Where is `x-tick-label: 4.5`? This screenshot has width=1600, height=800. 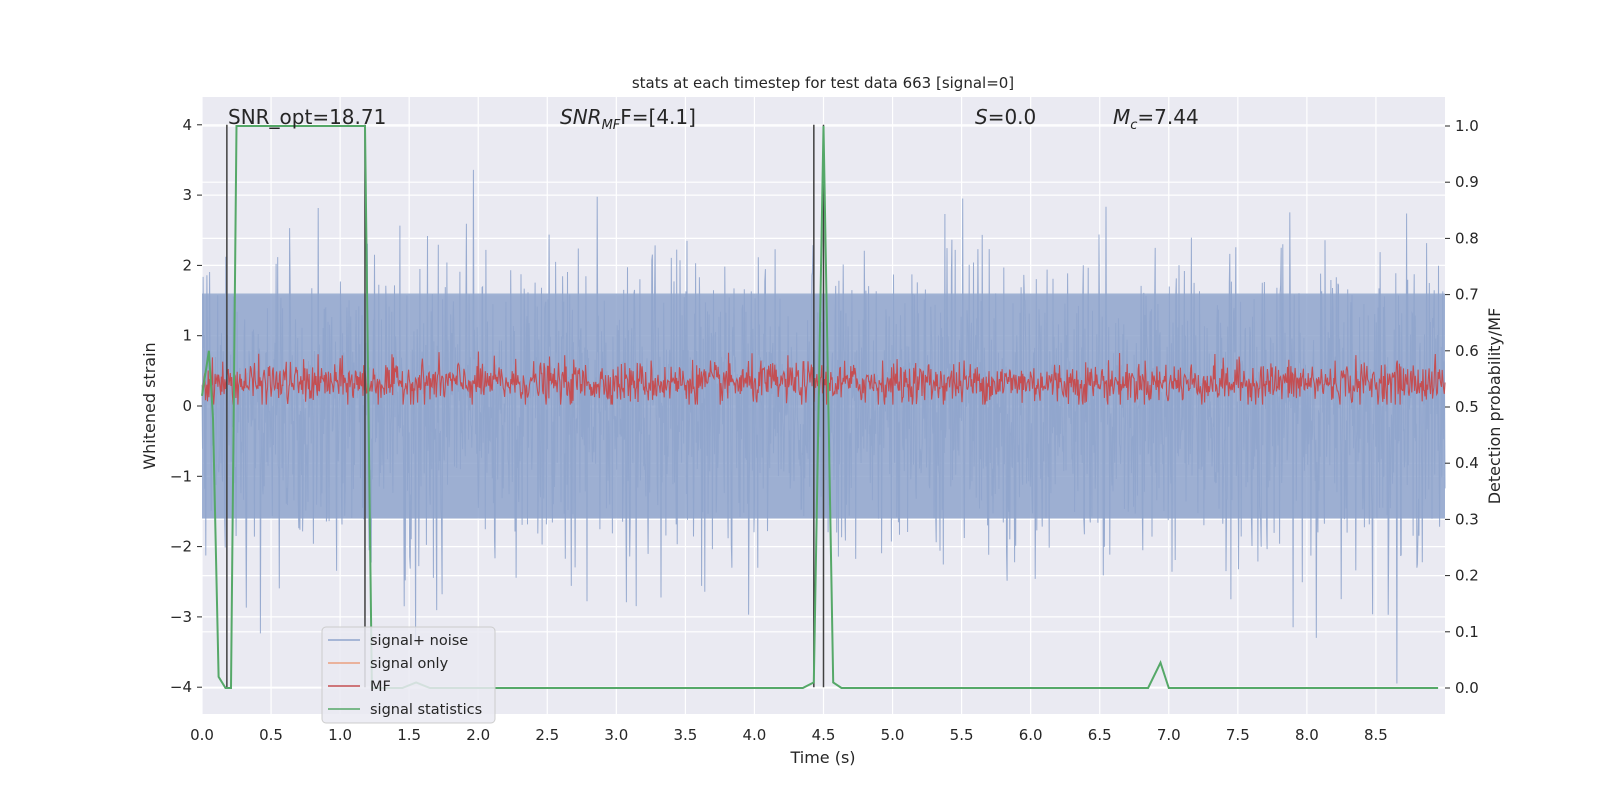 x-tick-label: 4.5 is located at coordinates (824, 735).